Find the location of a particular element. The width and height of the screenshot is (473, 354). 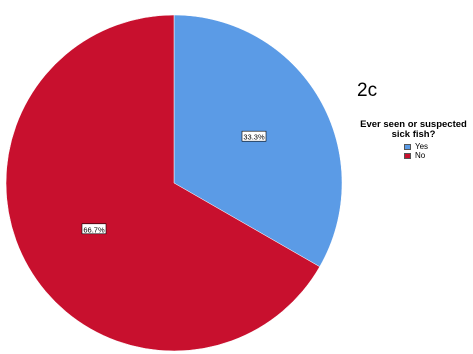

data-label-text-yes: 33.3% is located at coordinates (254, 137).